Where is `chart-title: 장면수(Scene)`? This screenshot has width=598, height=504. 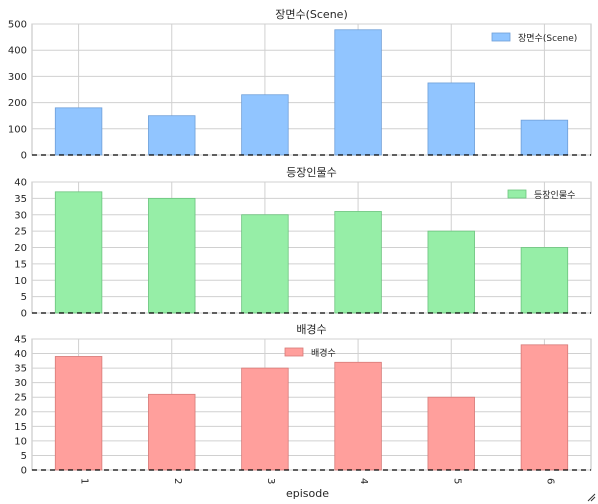
chart-title: 장면수(Scene) is located at coordinates (311, 14).